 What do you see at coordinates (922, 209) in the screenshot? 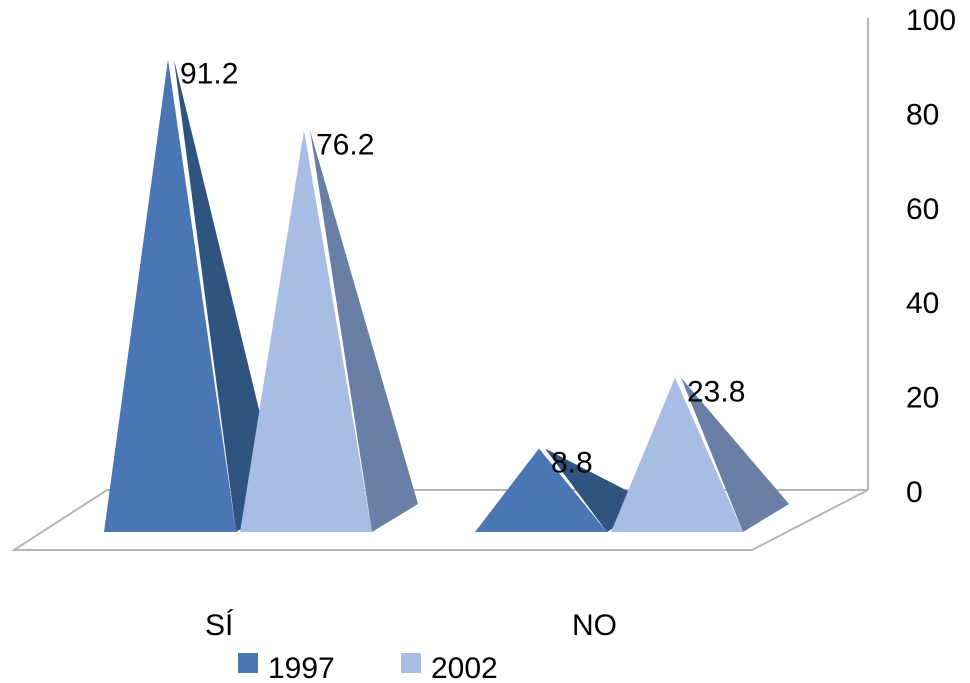
I see `y-tick-label: 60` at bounding box center [922, 209].